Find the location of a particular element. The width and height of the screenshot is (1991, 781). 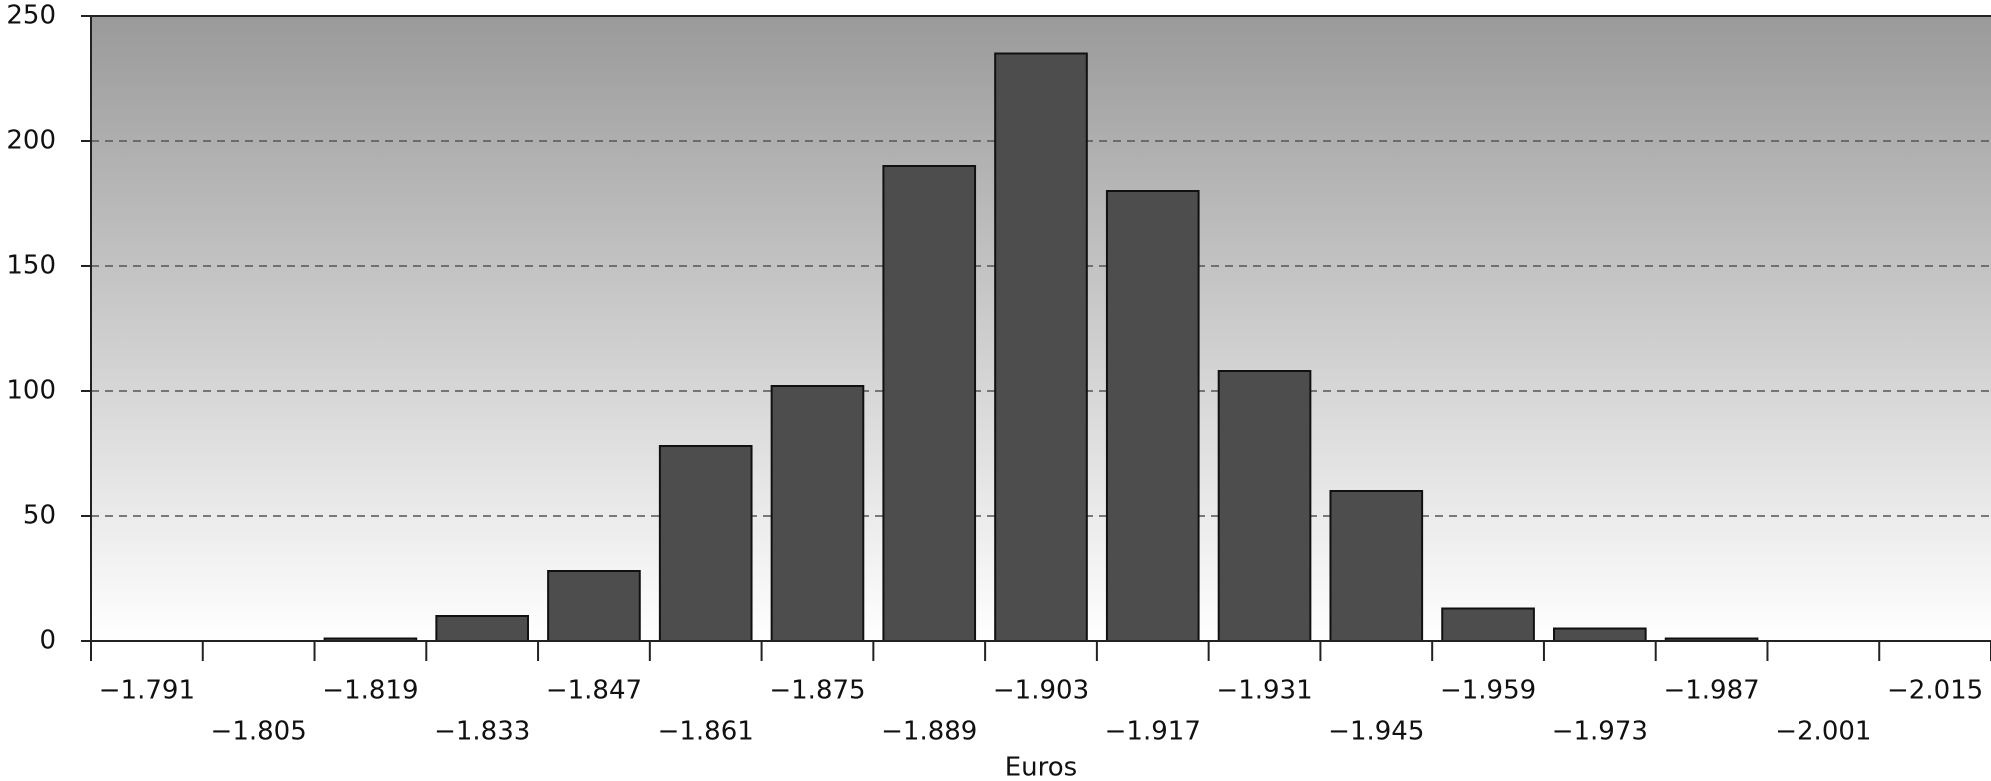

x-tick-label: −1.959 is located at coordinates (1488, 691).